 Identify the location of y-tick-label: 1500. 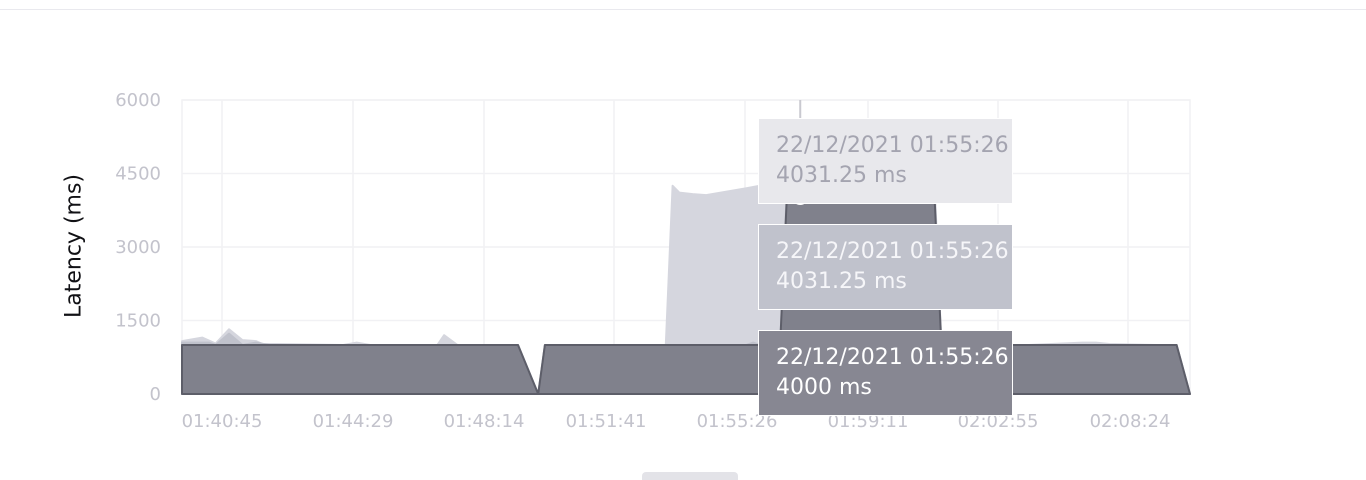
(138, 321).